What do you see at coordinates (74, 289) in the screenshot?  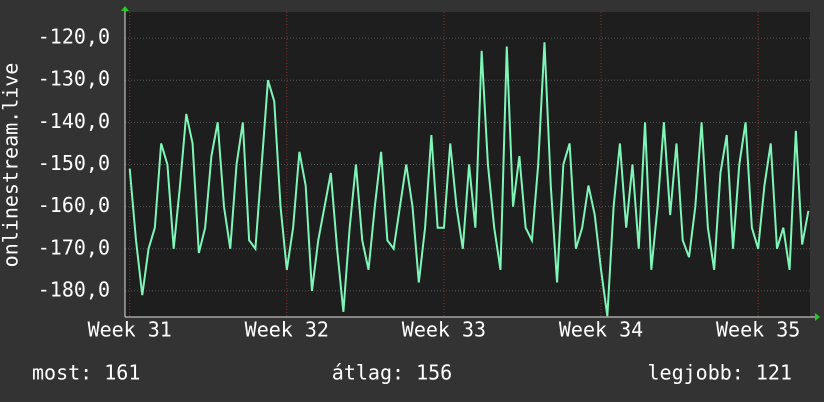 I see `y-tick-label: -180,0` at bounding box center [74, 289].